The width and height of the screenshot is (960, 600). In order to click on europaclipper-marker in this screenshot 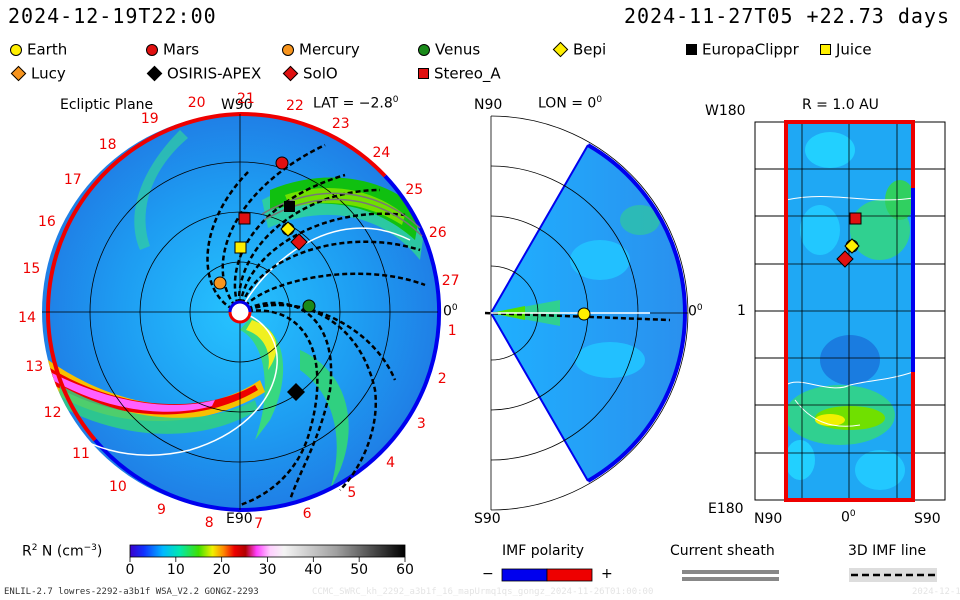, I will do `click(289, 206)`.